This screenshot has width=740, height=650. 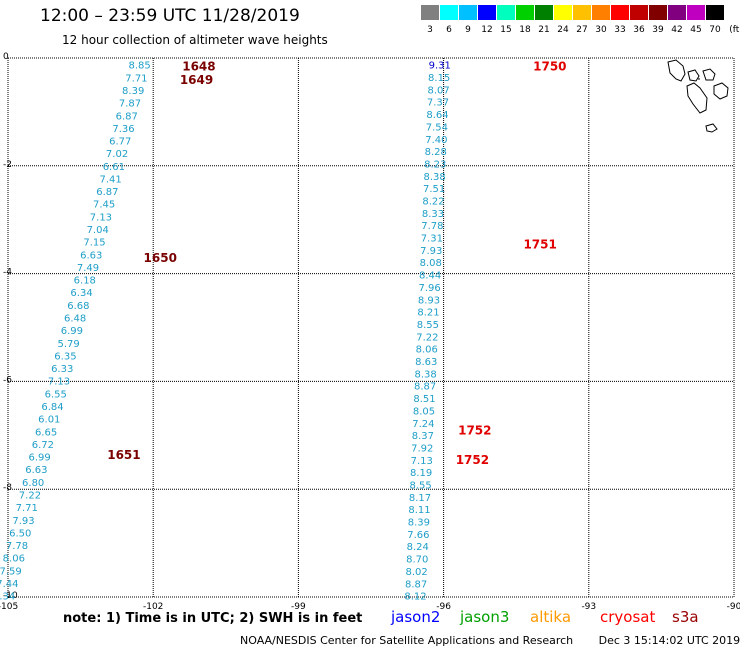 I want to click on wave-height-value: 7.45, so click(x=104, y=205).